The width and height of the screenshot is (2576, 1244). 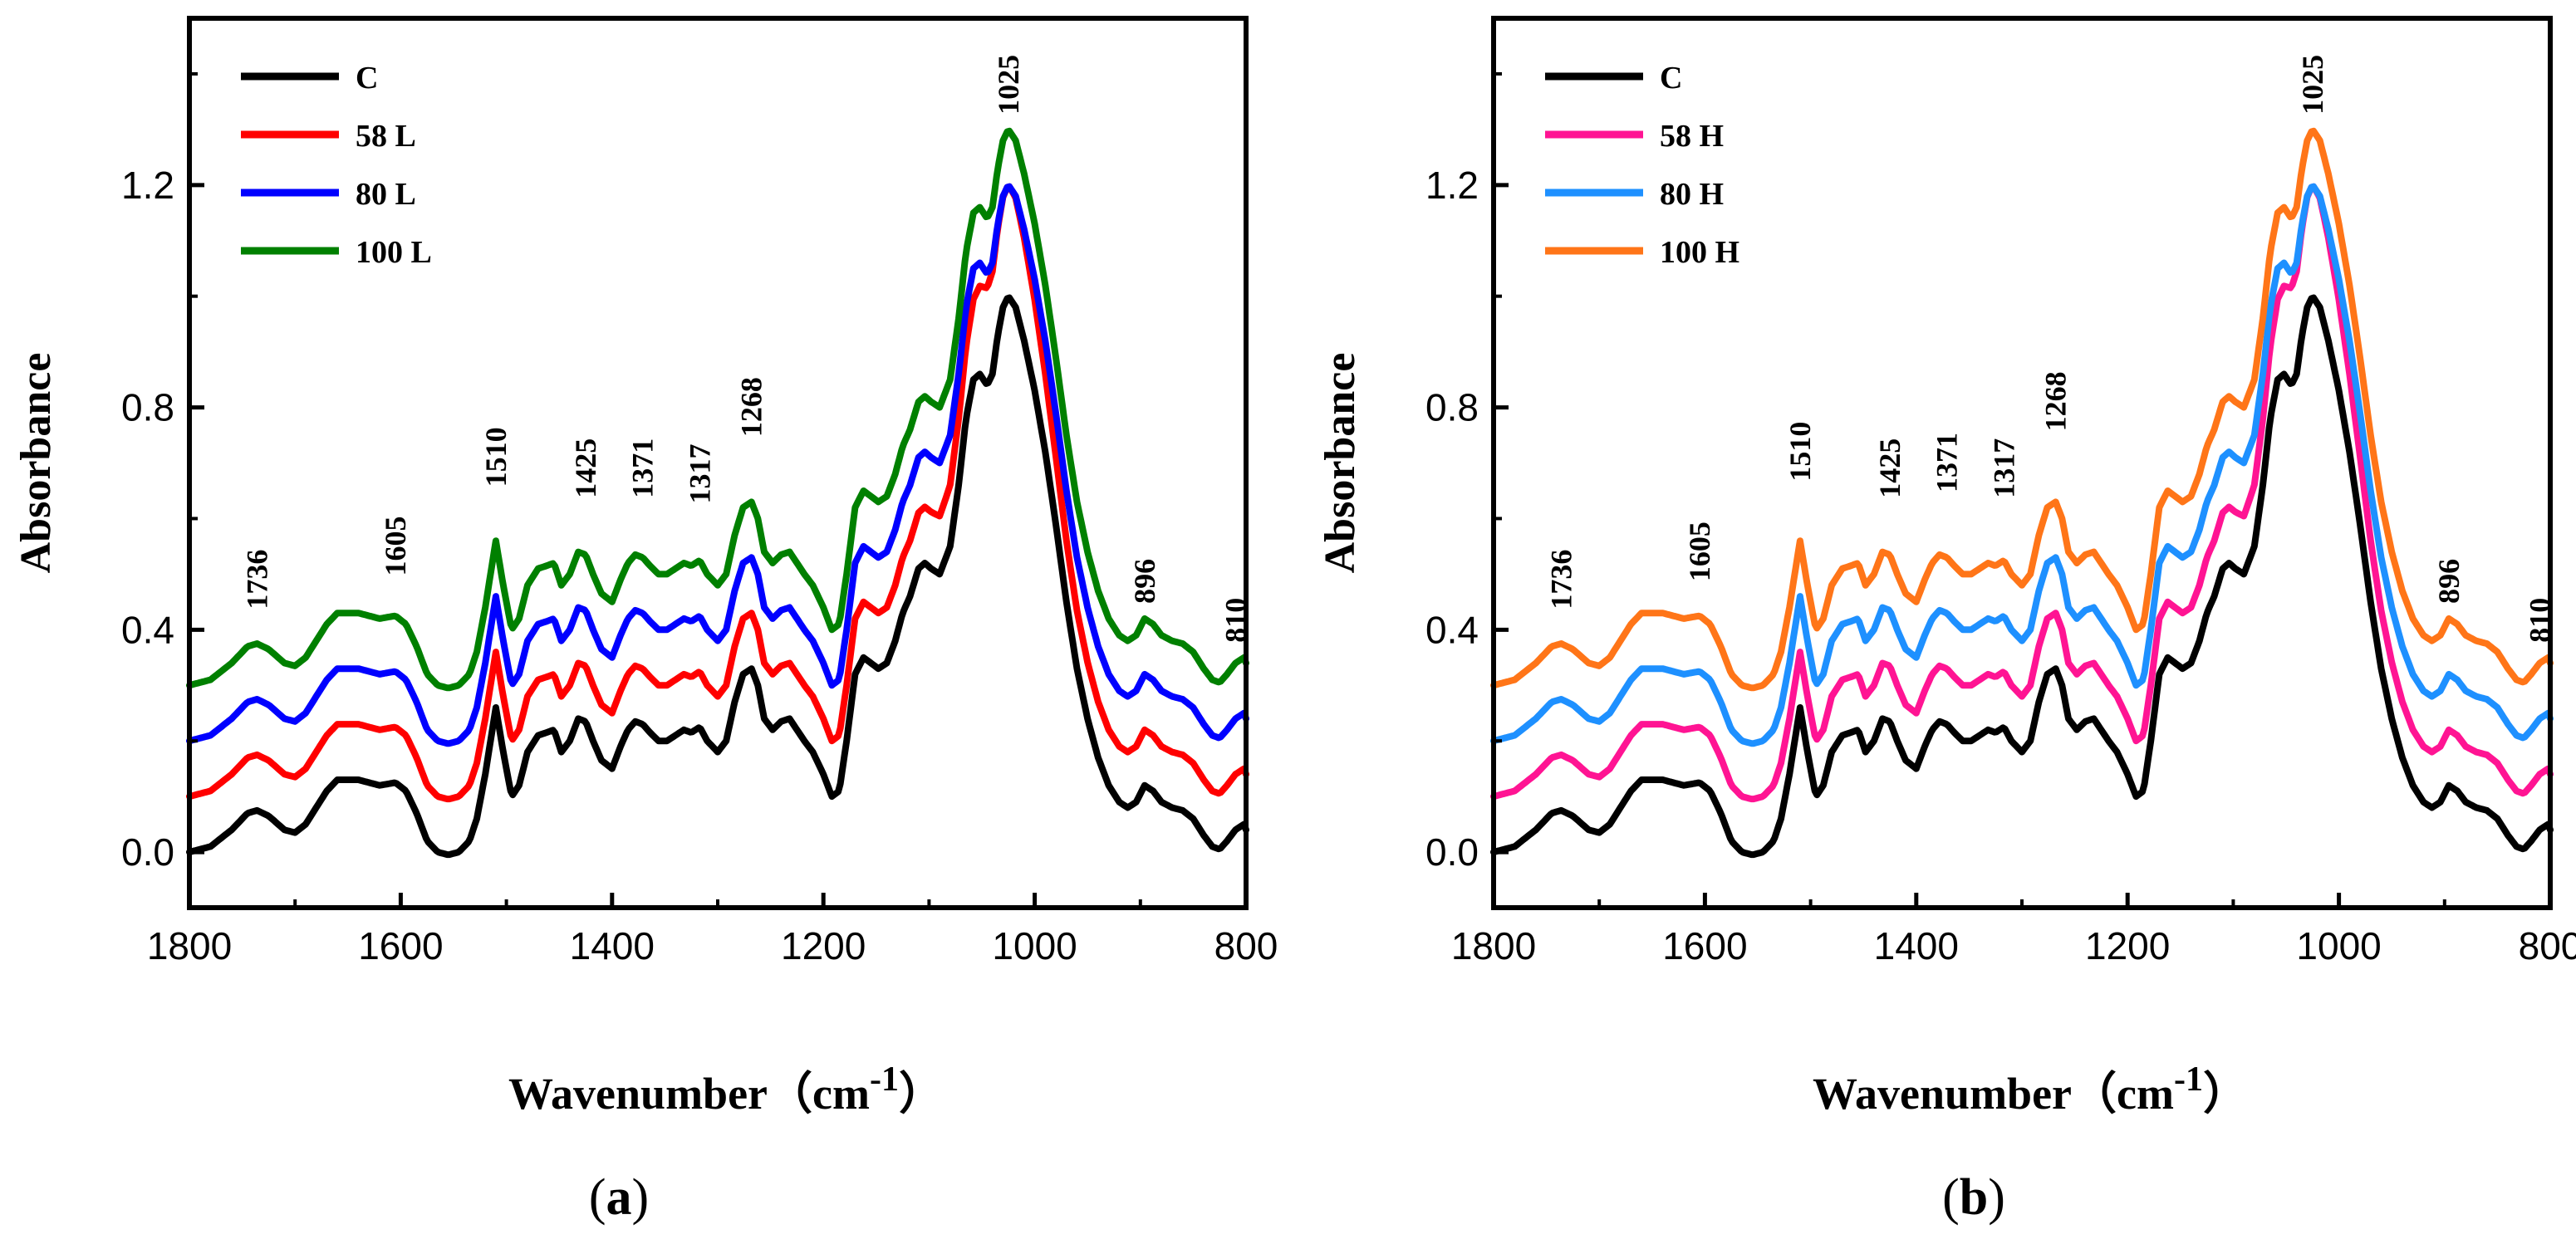 What do you see at coordinates (1699, 252) in the screenshot?
I see `legend-label: 100 H` at bounding box center [1699, 252].